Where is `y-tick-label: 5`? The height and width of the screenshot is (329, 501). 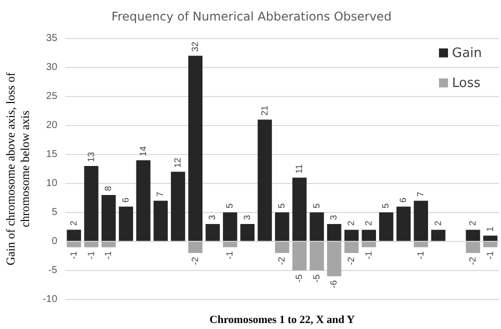
y-tick-label: 5 is located at coordinates (55, 212).